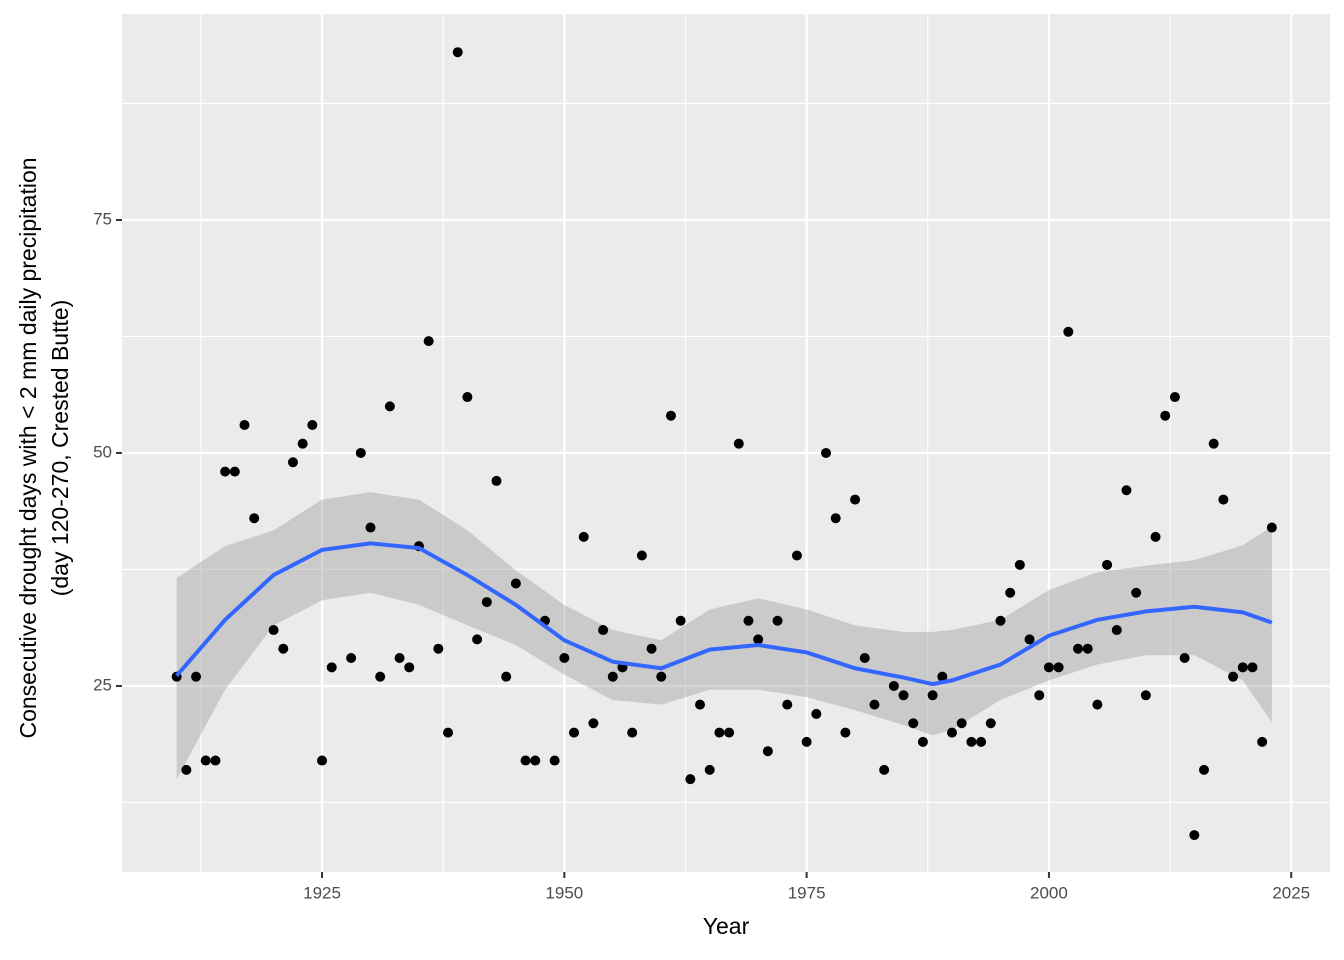 The width and height of the screenshot is (1344, 960). Describe the element at coordinates (102, 451) in the screenshot. I see `y-tick-label: 50` at that location.